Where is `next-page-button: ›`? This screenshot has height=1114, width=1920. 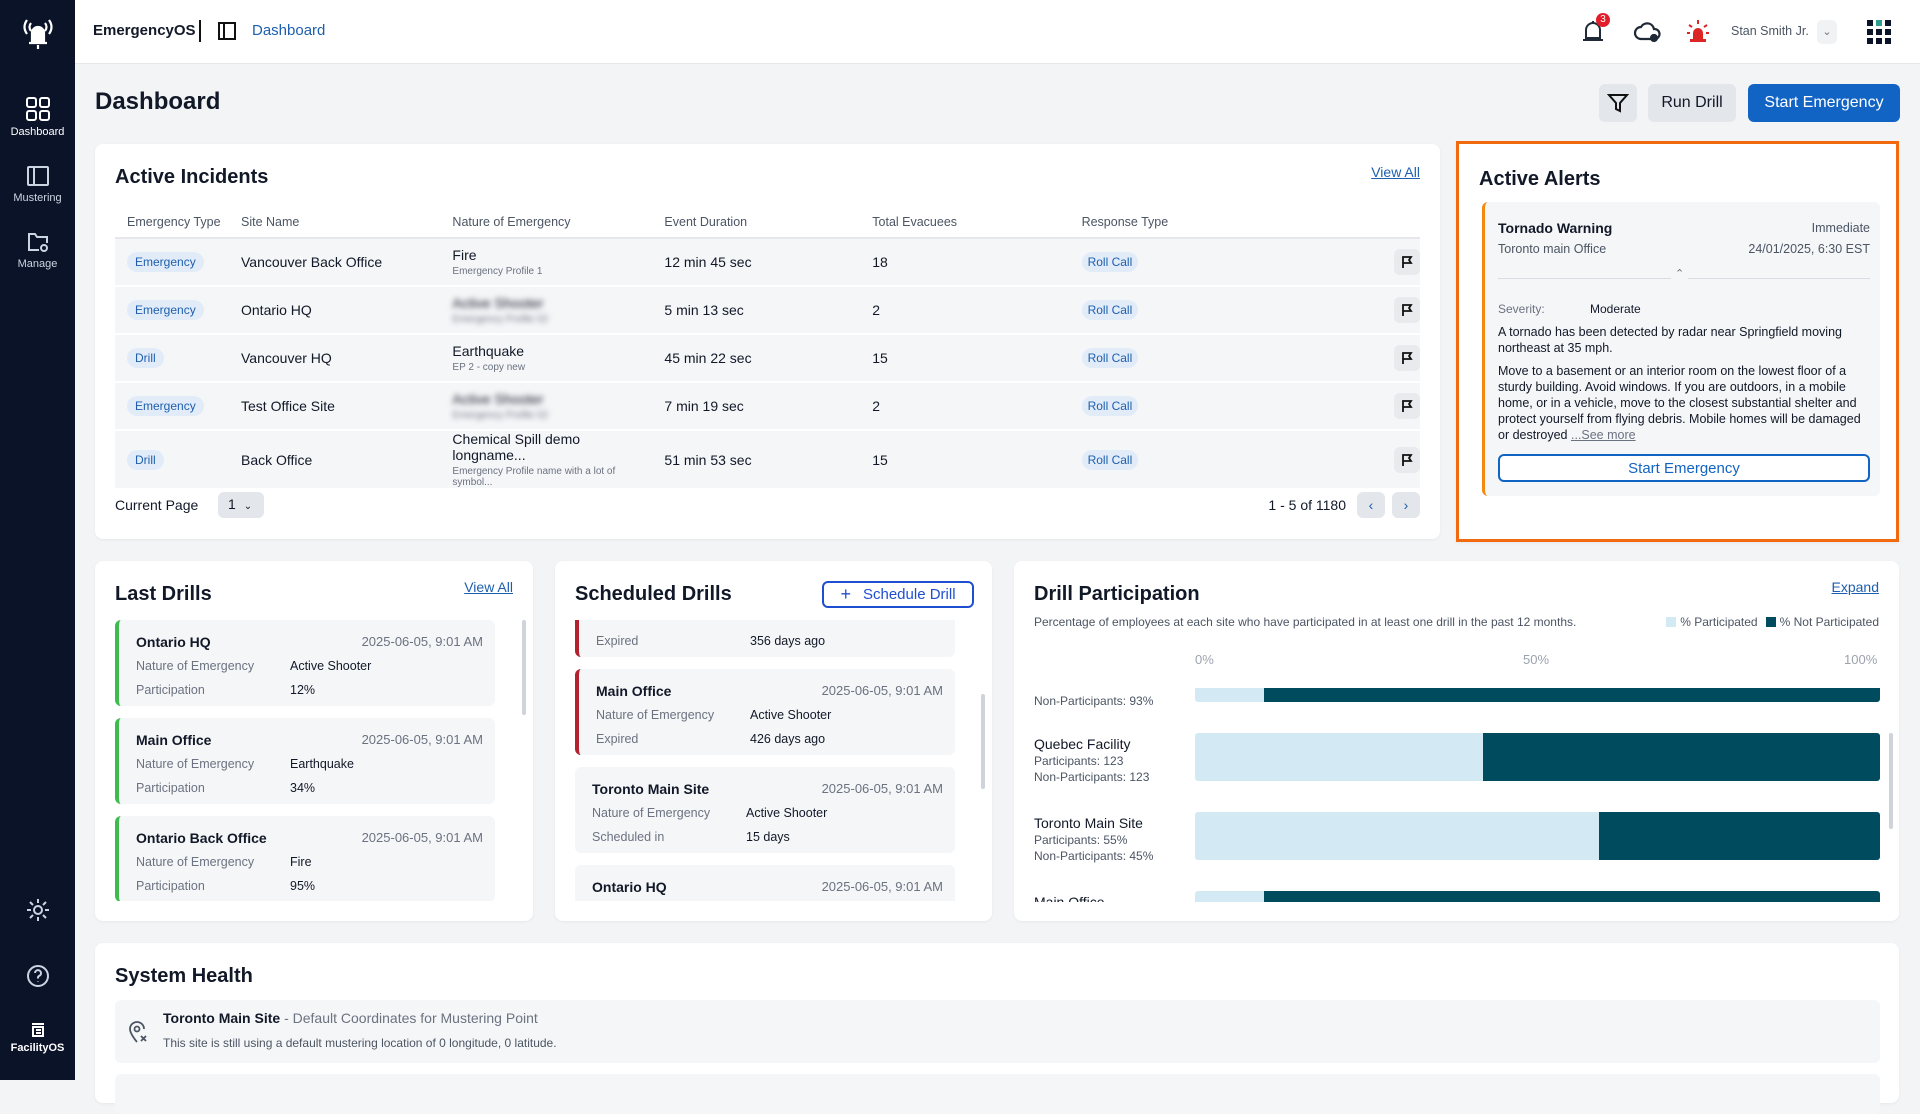 next-page-button: › is located at coordinates (1406, 505).